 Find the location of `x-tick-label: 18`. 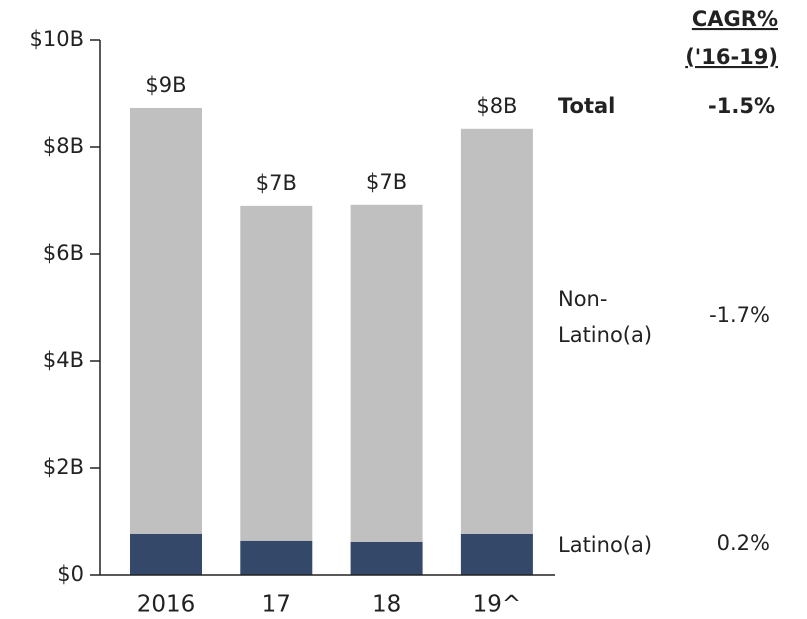

x-tick-label: 18 is located at coordinates (386, 605).